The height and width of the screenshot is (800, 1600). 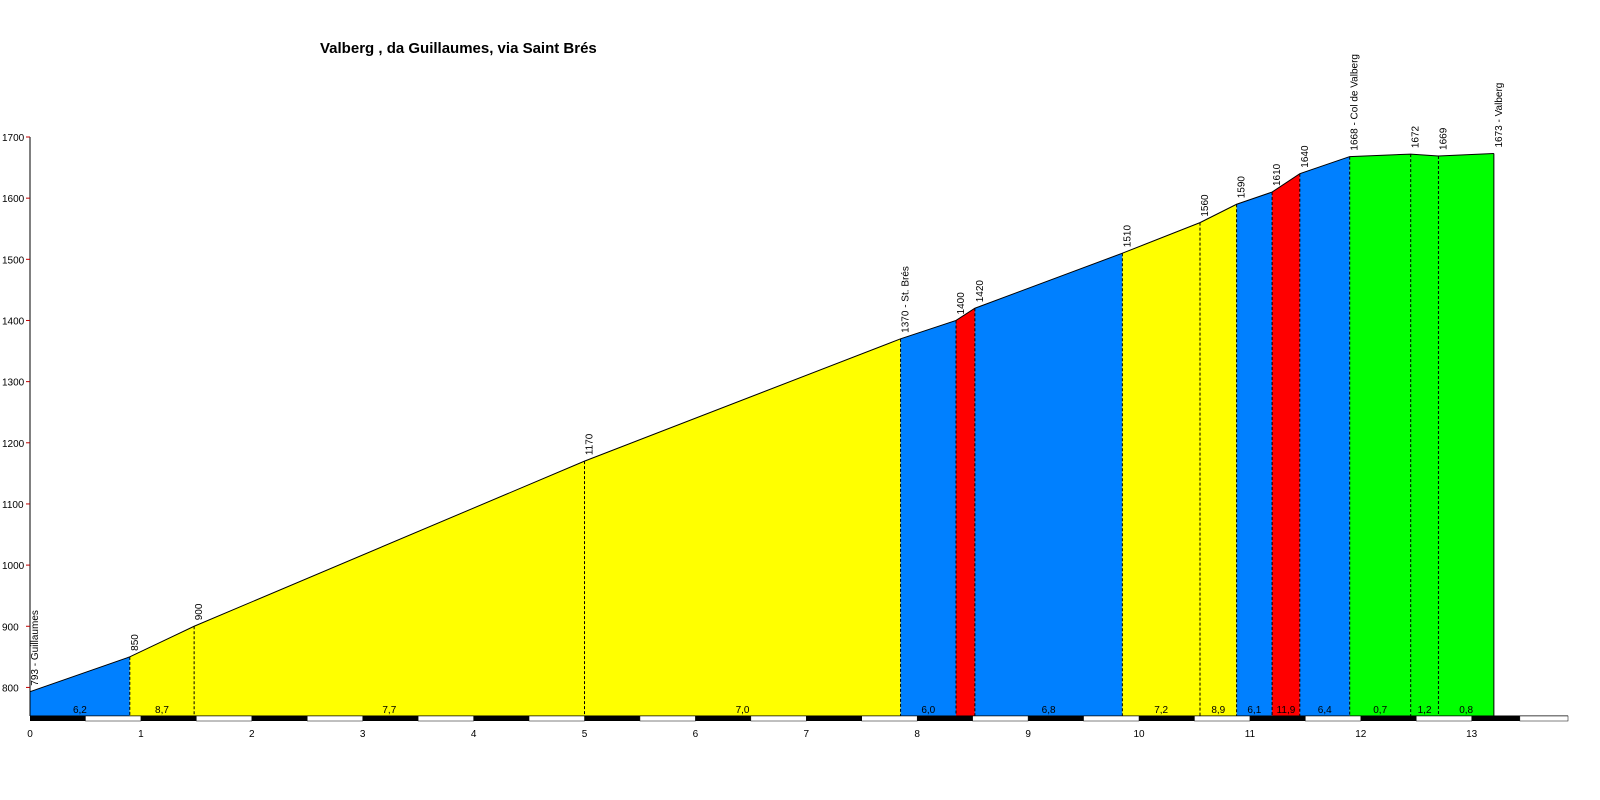 I want to click on x-tick-label: 10, so click(x=1139, y=734).